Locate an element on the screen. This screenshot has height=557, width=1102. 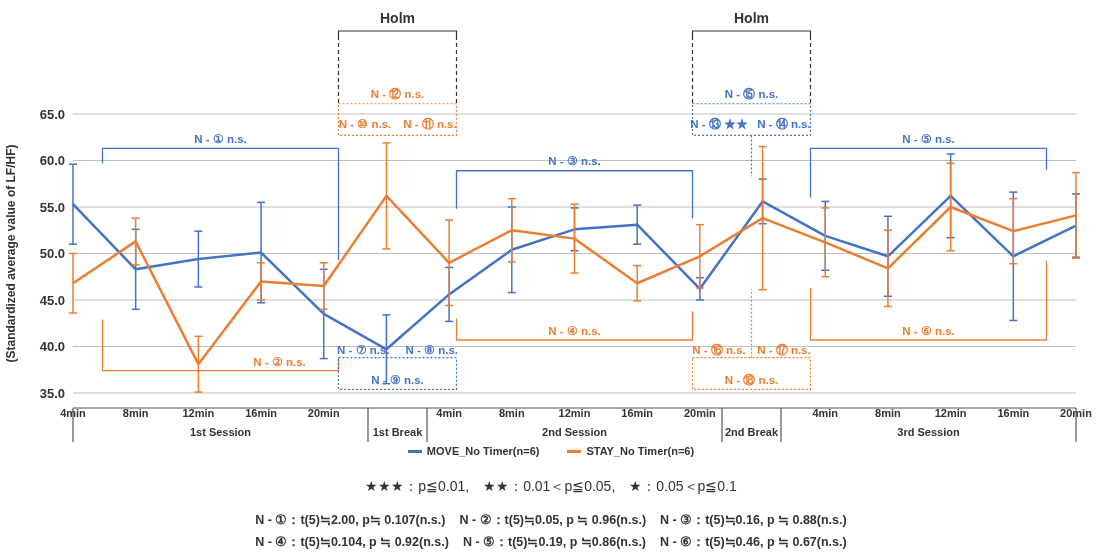
text: N - ⑤：t(5)≒0.19, p ≒0.86(n.s.) is located at coordinates (554, 542).